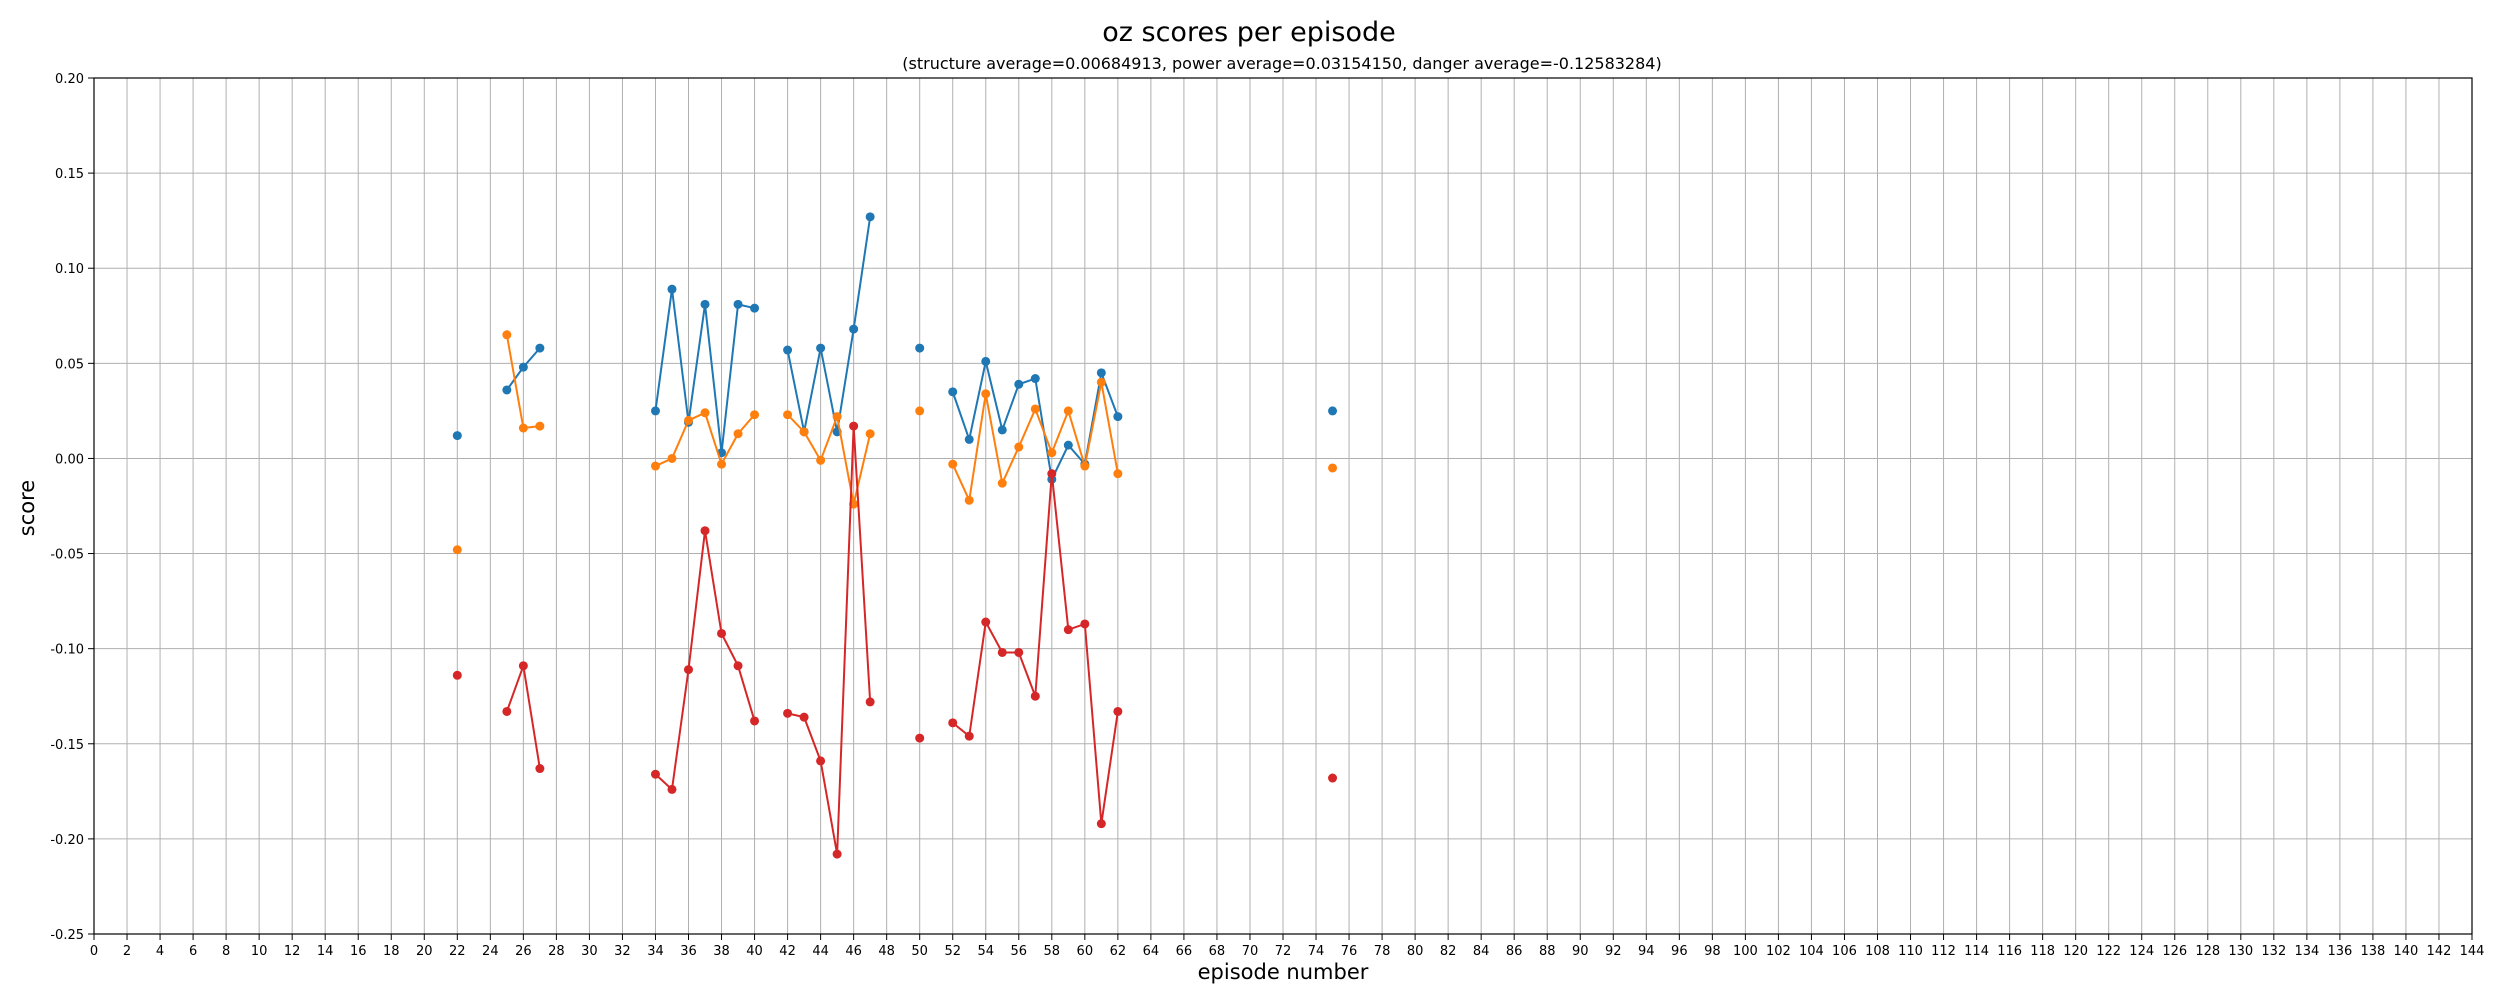  What do you see at coordinates (2207, 951) in the screenshot?
I see `x-tick-label: 128` at bounding box center [2207, 951].